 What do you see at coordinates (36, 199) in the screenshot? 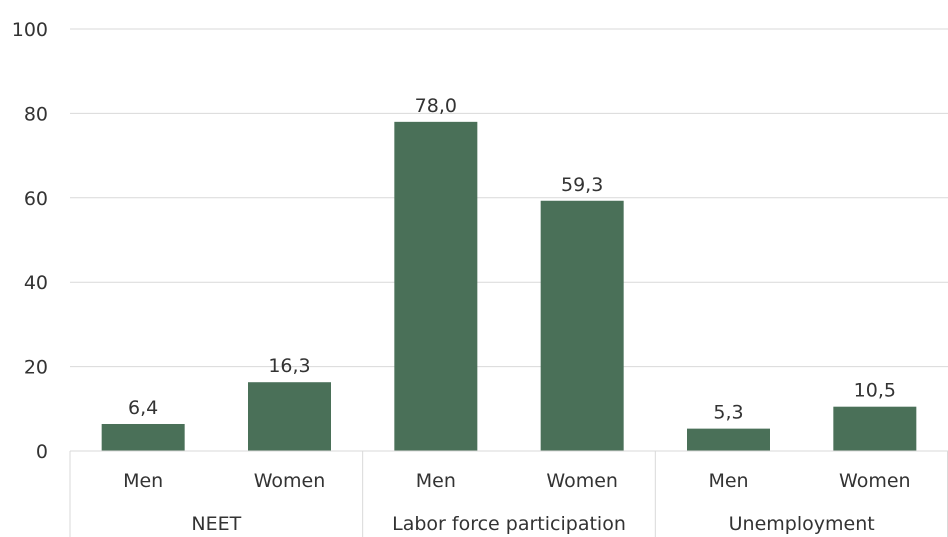
I see `y-tick-label: 60` at bounding box center [36, 199].